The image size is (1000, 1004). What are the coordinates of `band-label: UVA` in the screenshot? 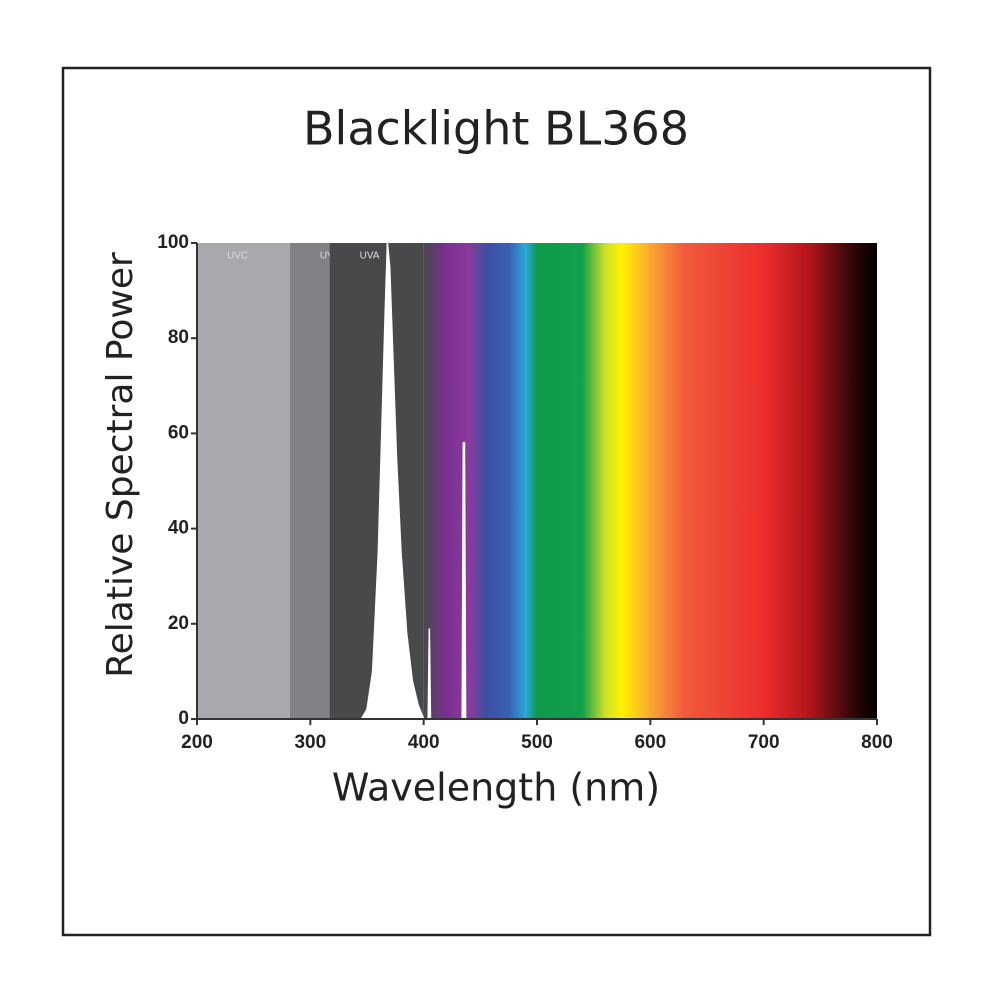 It's located at (370, 256).